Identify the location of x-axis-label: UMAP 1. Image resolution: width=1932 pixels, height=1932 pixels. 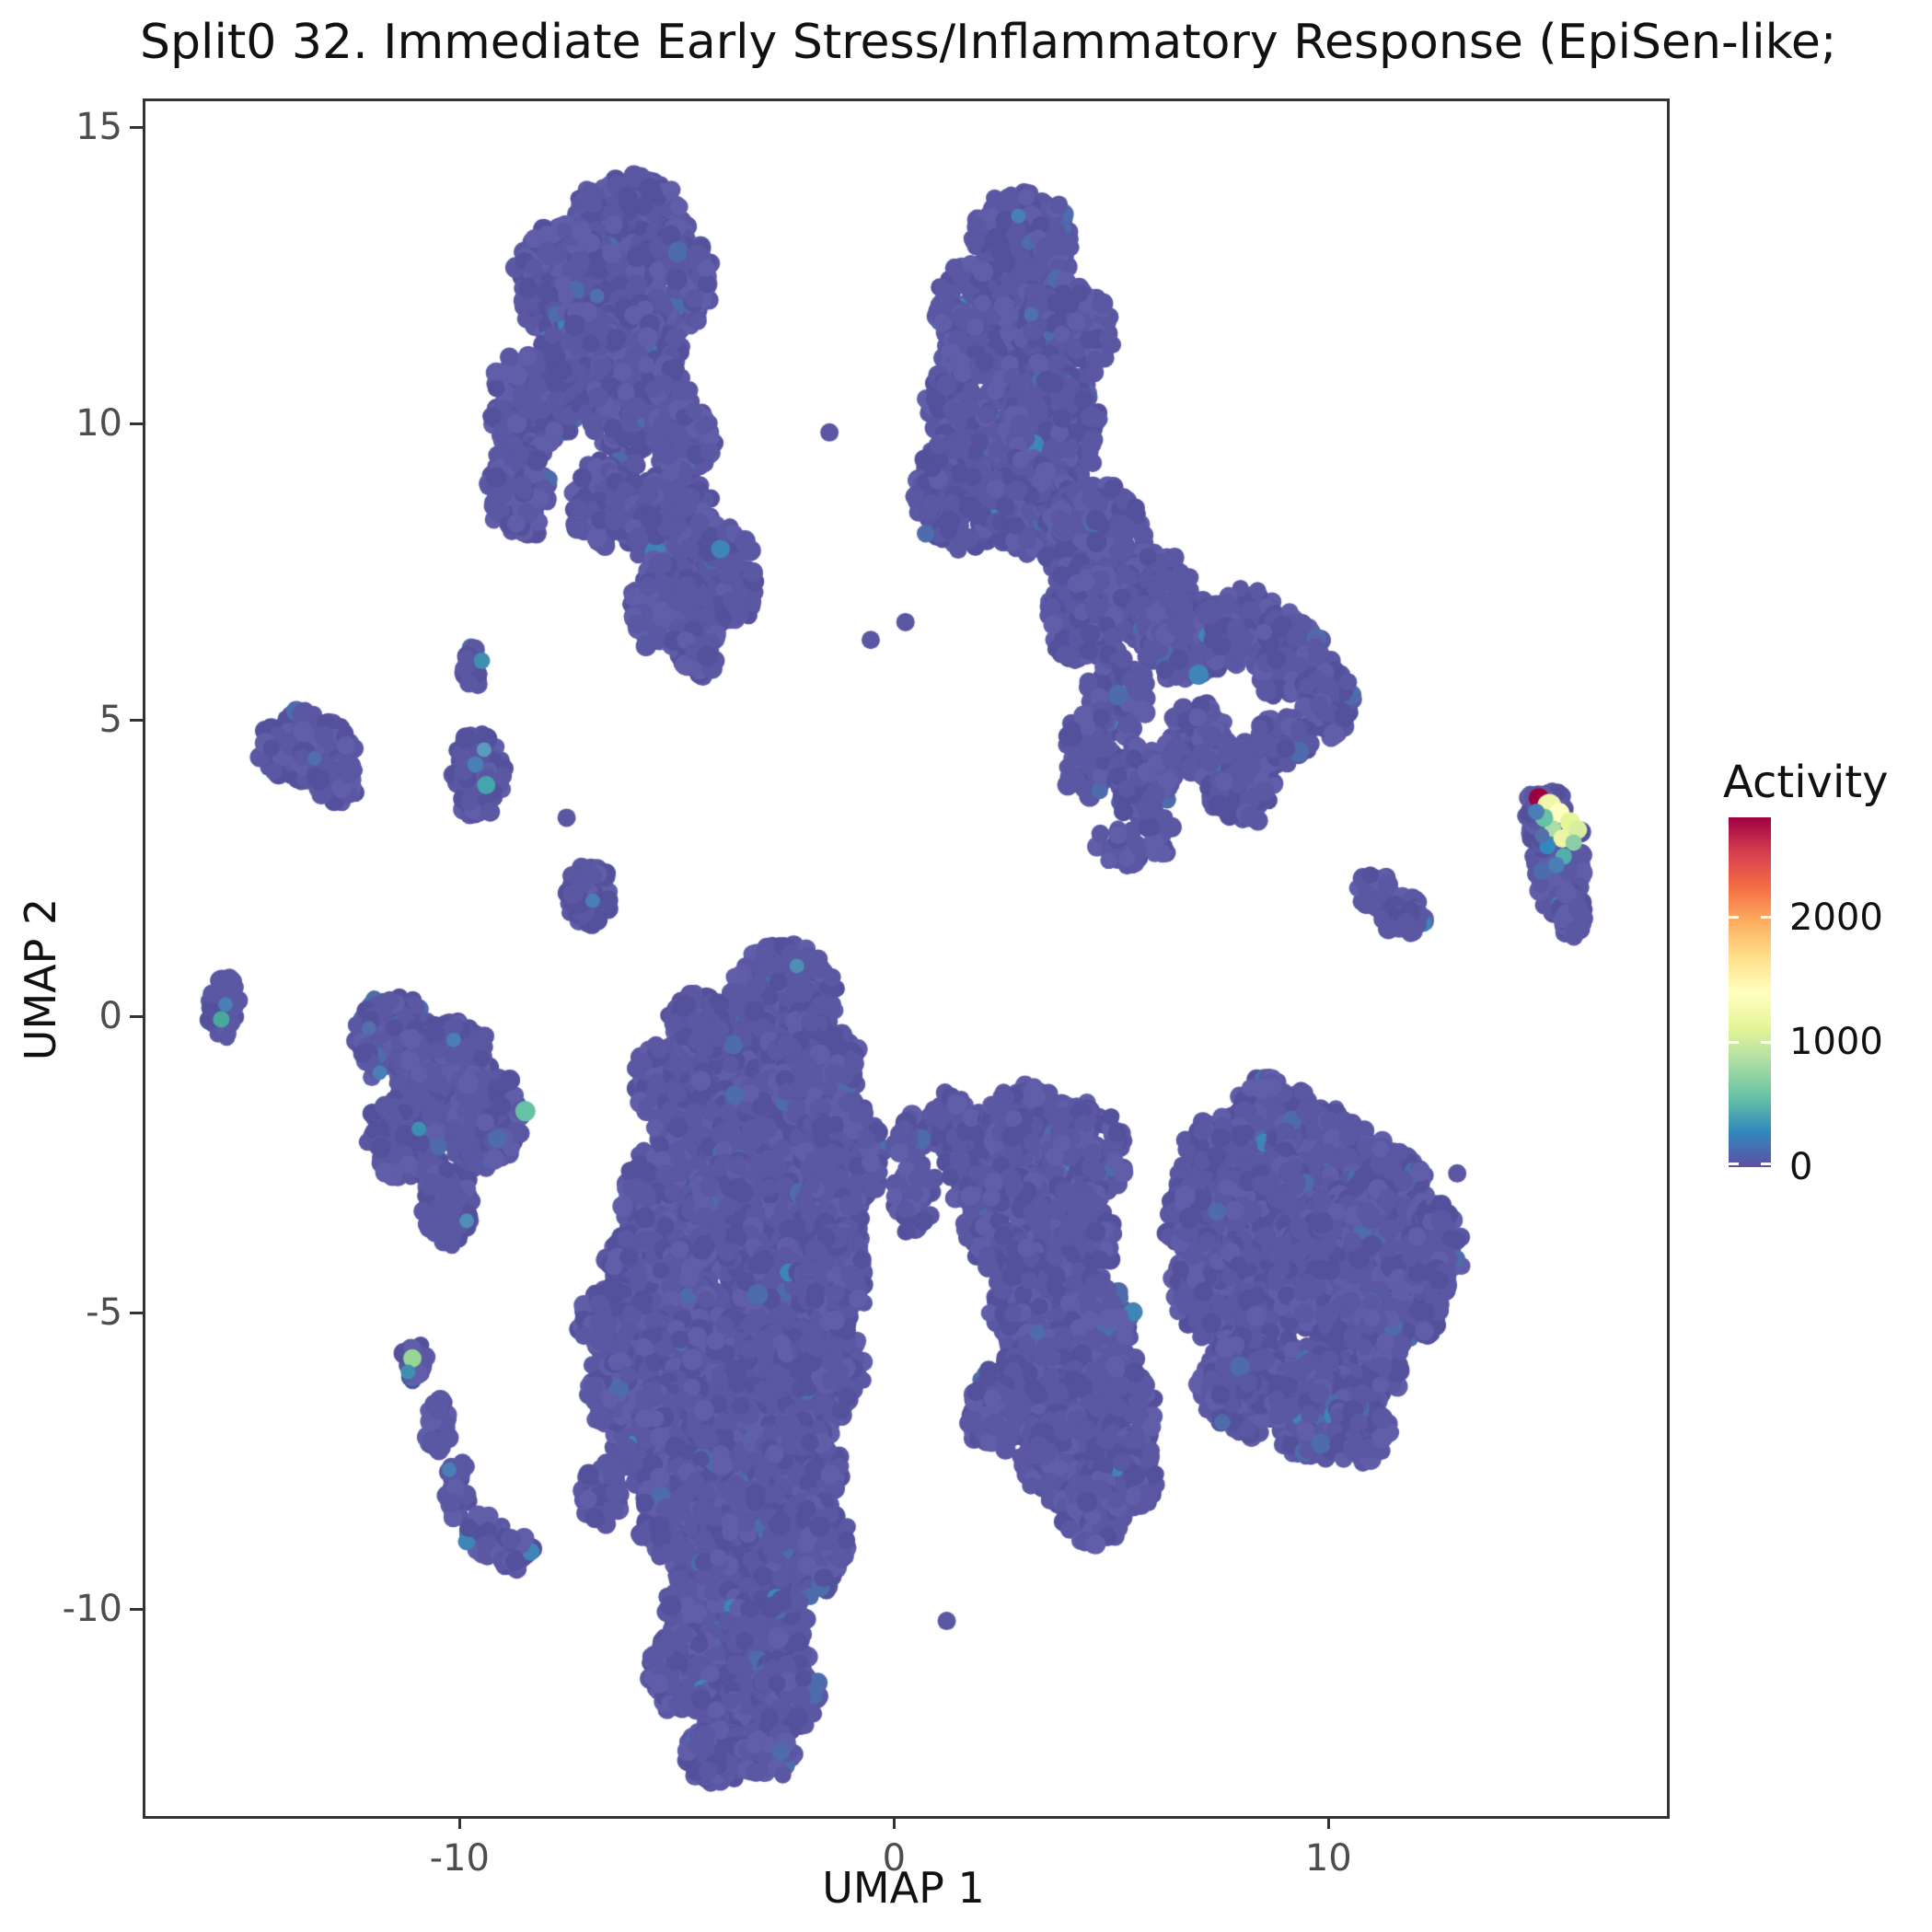
(904, 1888).